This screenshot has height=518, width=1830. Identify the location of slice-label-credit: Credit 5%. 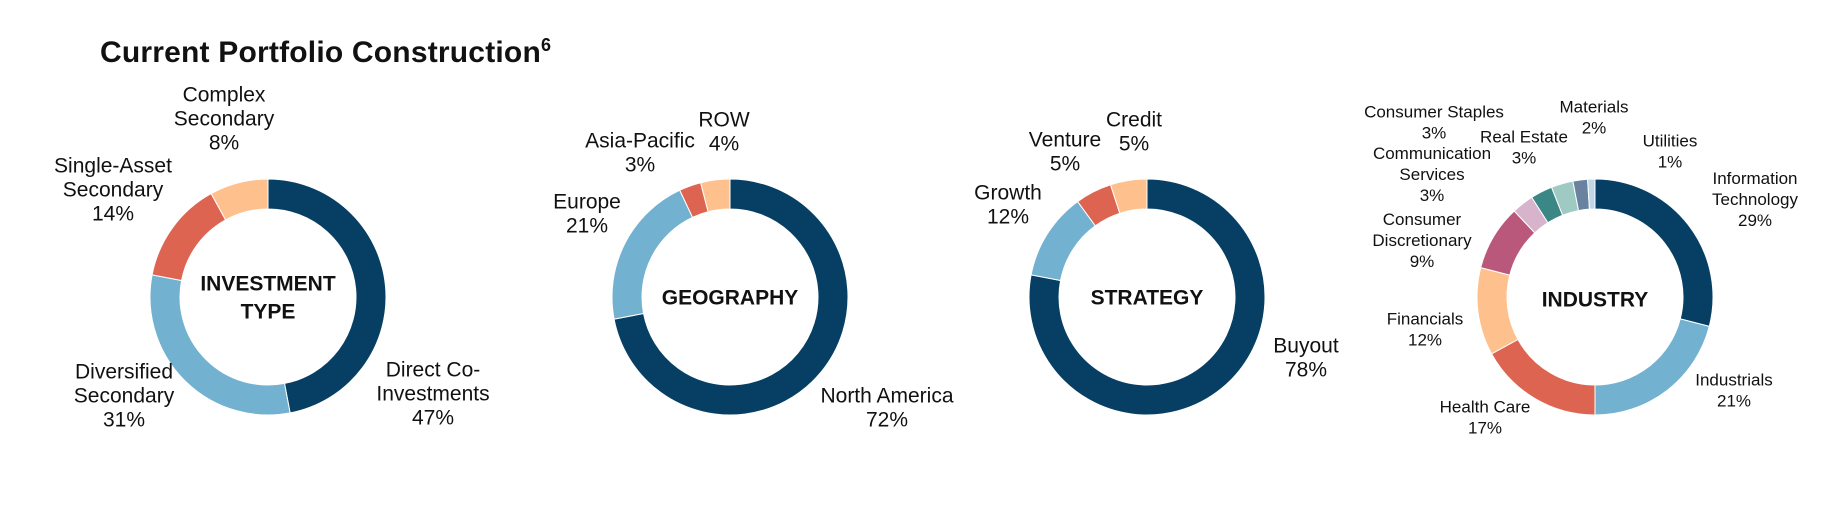
(1134, 131).